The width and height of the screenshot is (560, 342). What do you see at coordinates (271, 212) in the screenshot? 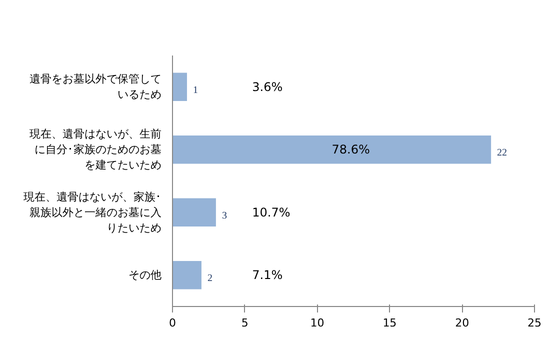
I see `annotation: 10.7%` at bounding box center [271, 212].